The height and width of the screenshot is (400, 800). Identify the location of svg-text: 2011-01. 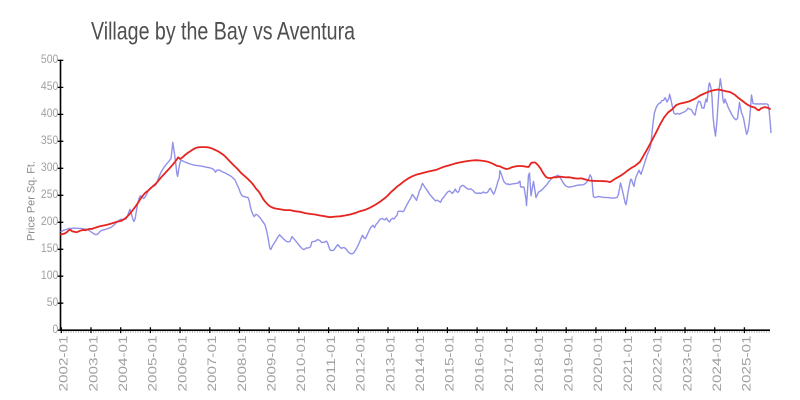
(331, 363).